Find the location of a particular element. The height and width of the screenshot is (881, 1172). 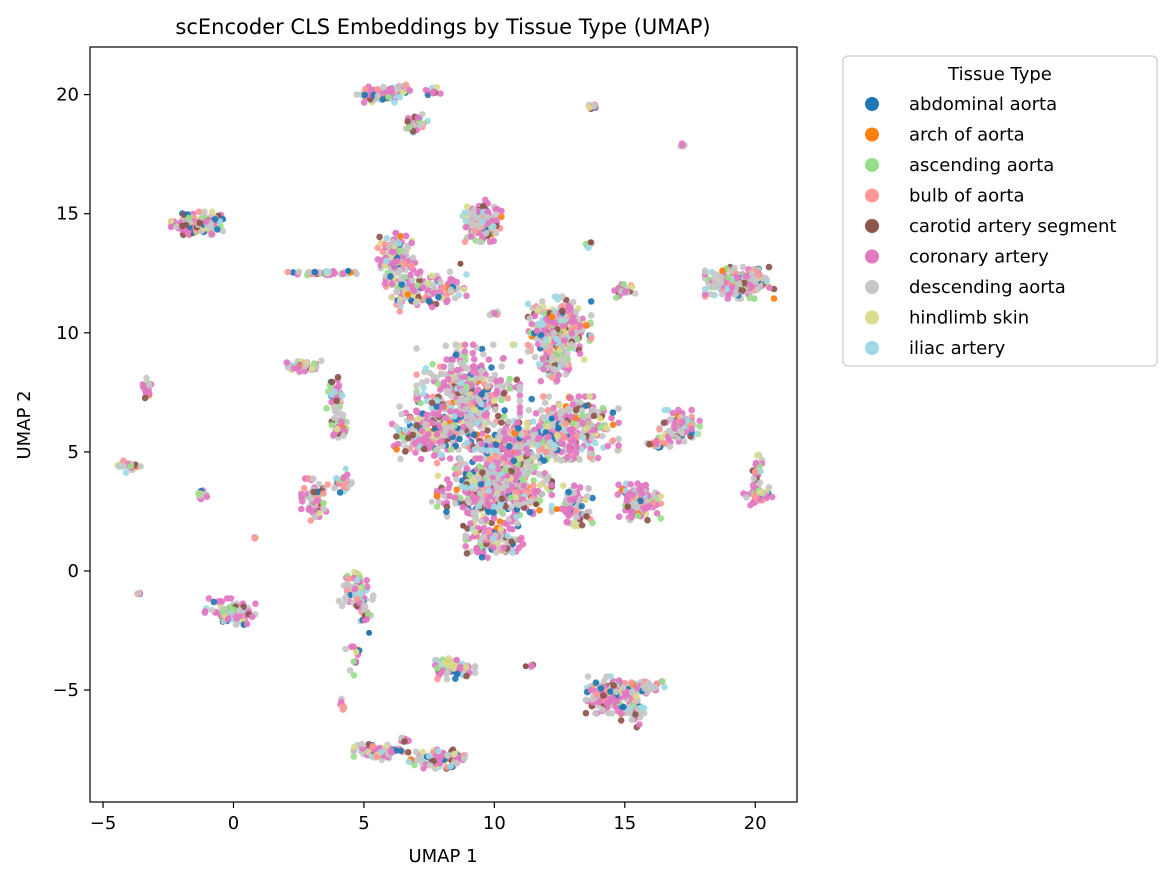

y-tick-label: −5 is located at coordinates (65, 690).